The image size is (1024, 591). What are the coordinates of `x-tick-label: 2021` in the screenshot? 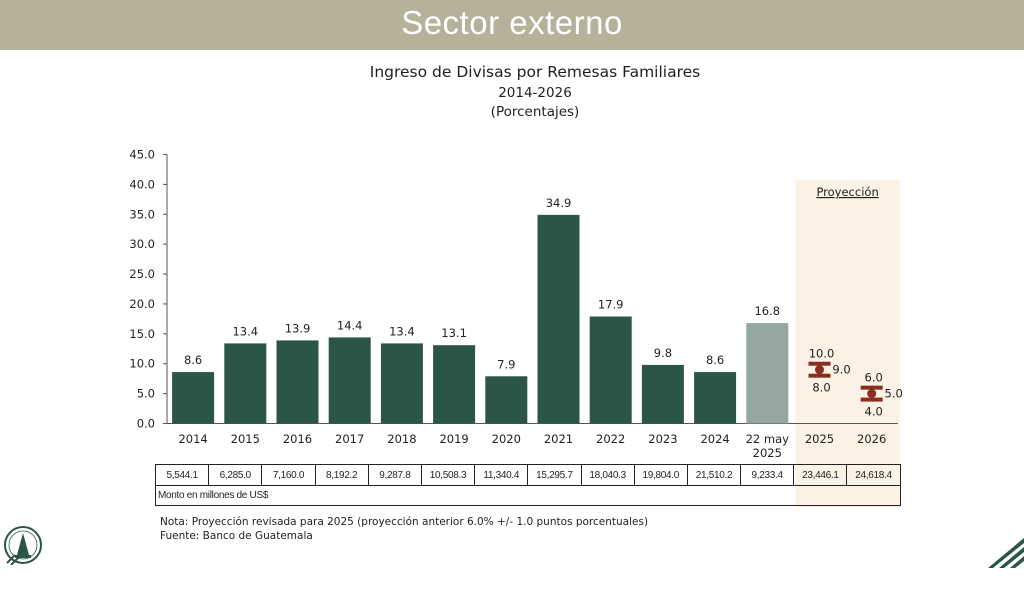 It's located at (558, 439).